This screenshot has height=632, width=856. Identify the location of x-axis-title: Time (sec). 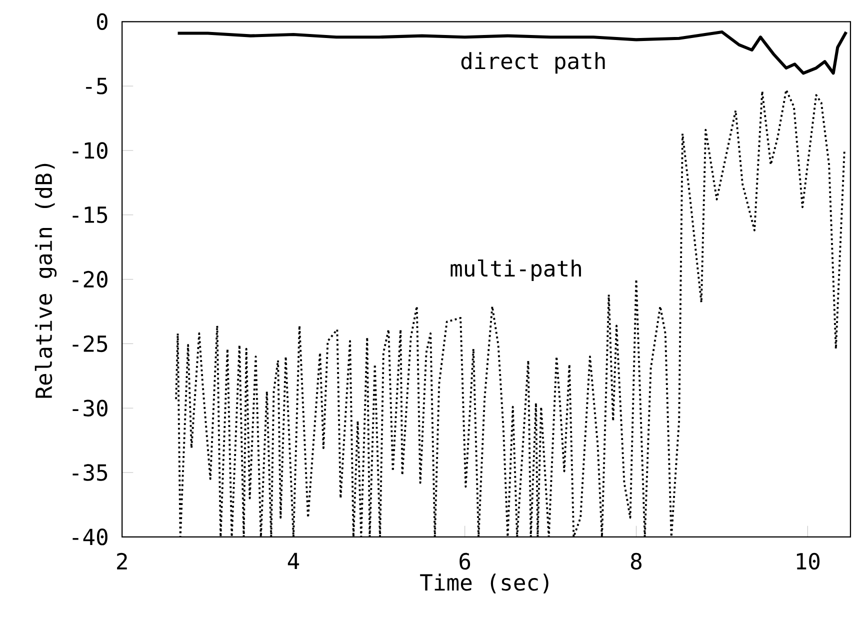
(484, 584).